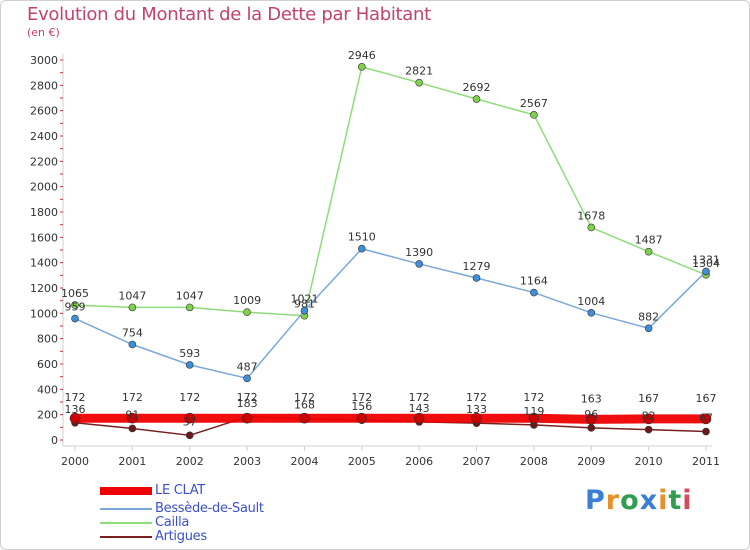  Describe the element at coordinates (180, 490) in the screenshot. I see `legend-label-le-clat: LE CLAT` at that location.